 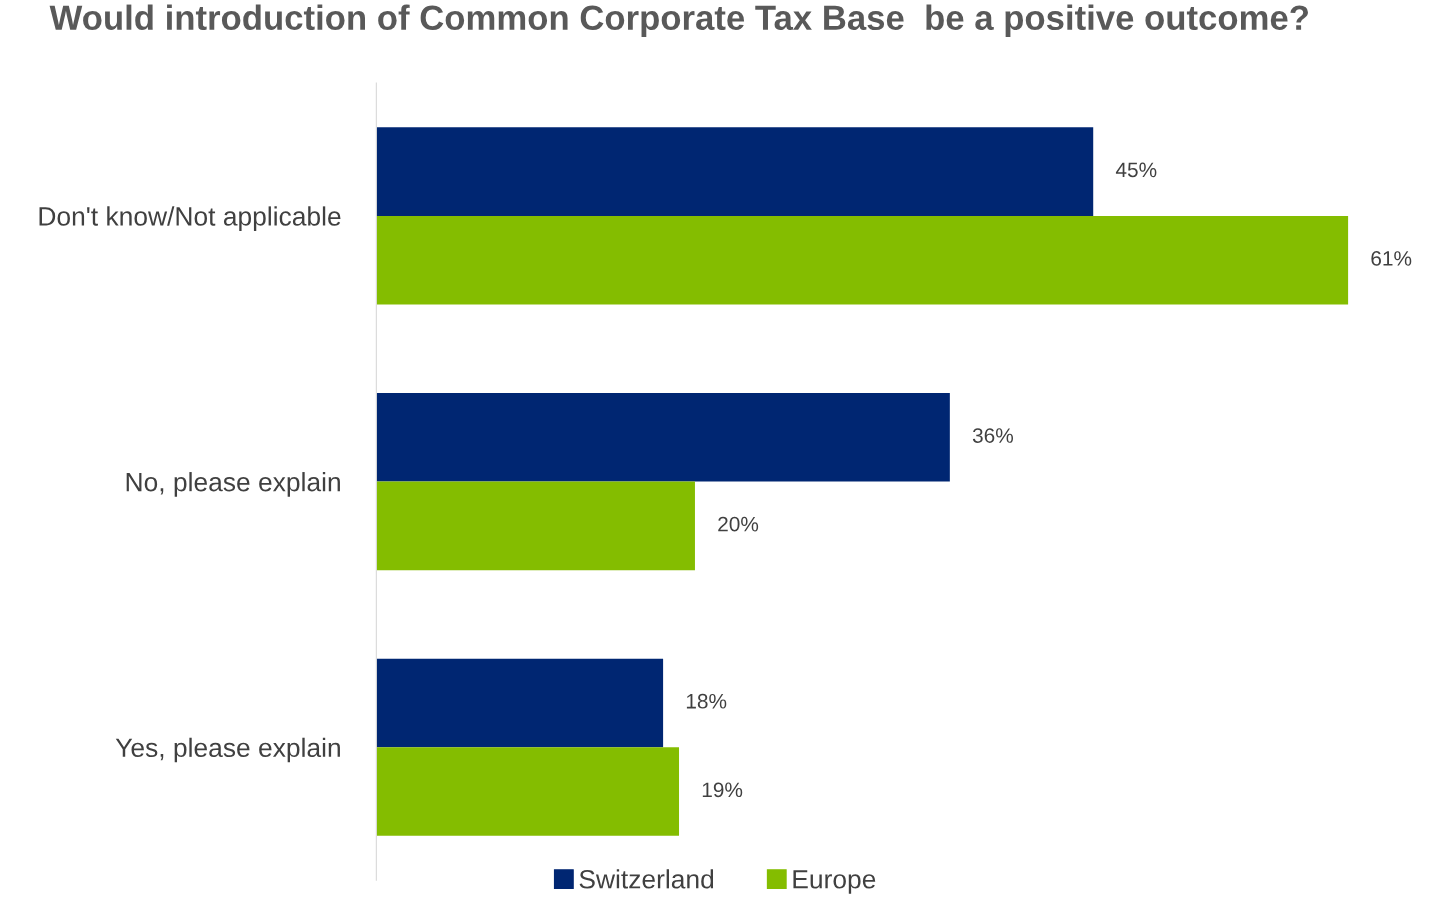 I want to click on data-label: 19%, so click(x=722, y=790).